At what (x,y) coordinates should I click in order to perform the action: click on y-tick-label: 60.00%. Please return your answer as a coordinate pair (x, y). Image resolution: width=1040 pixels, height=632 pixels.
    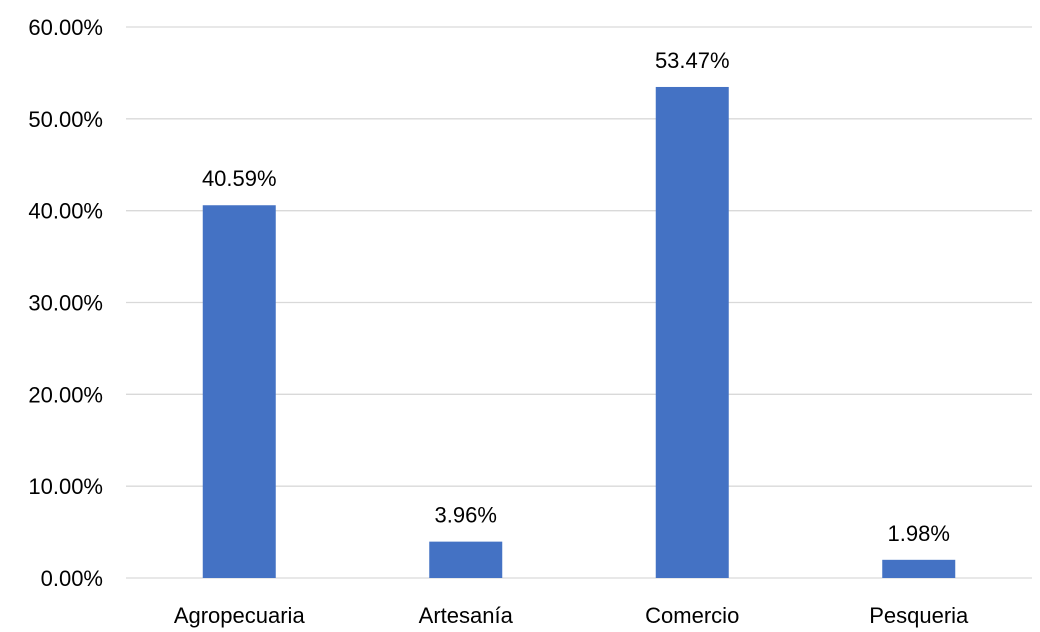
    Looking at the image, I should click on (65, 27).